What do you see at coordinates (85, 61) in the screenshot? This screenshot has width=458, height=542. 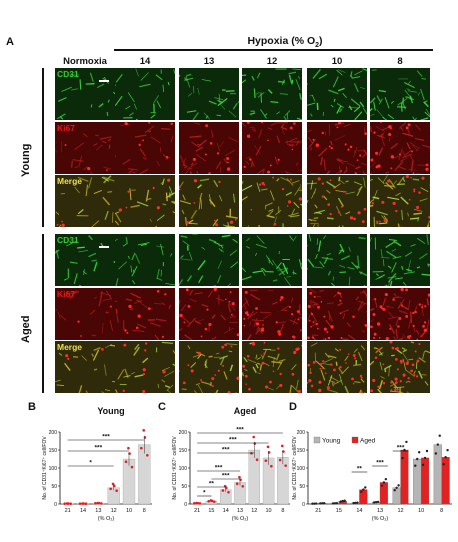 I see `column-header-0: Normoxia` at bounding box center [85, 61].